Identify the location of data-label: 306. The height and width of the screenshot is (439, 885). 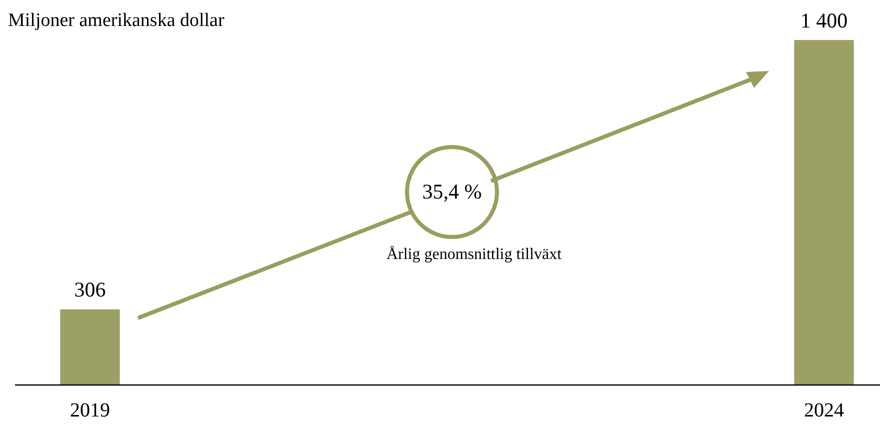
(90, 290).